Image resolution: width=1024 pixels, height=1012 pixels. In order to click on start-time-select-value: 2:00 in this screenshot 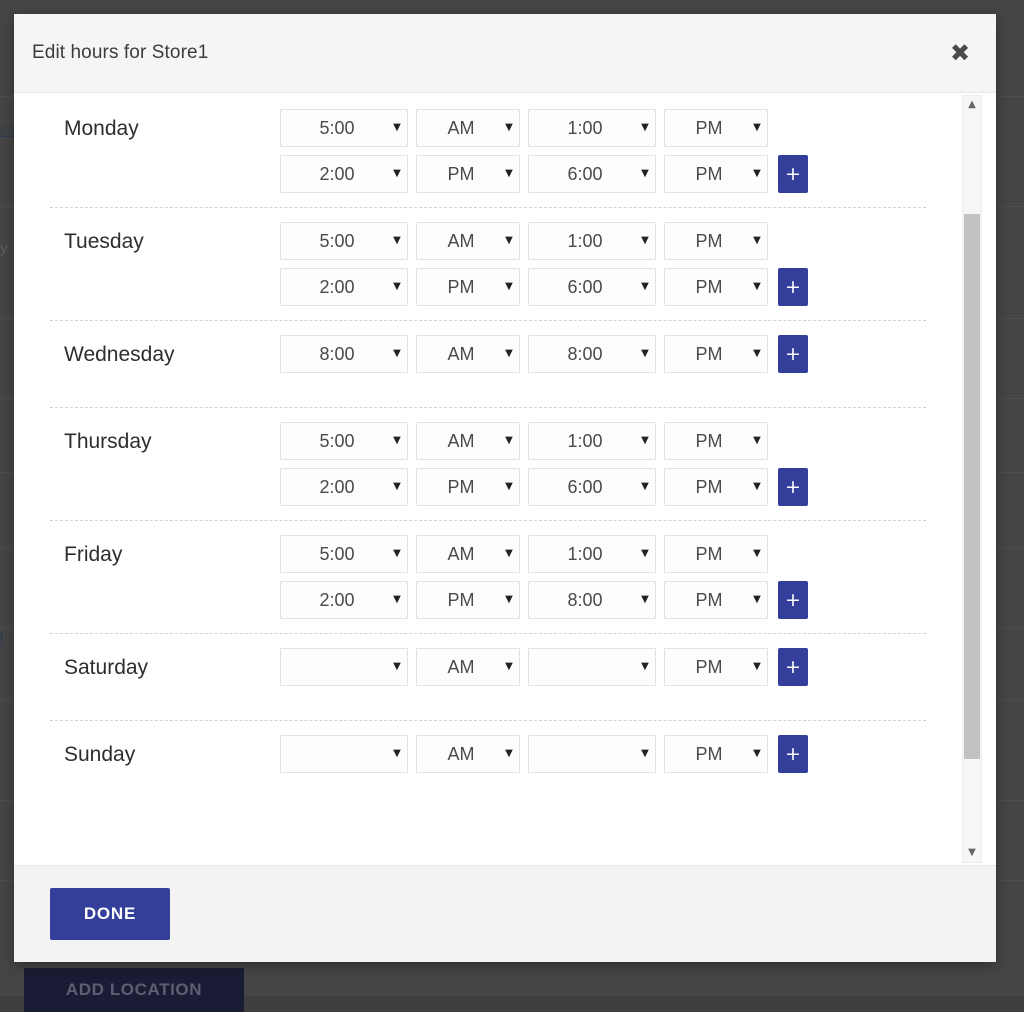, I will do `click(337, 286)`.